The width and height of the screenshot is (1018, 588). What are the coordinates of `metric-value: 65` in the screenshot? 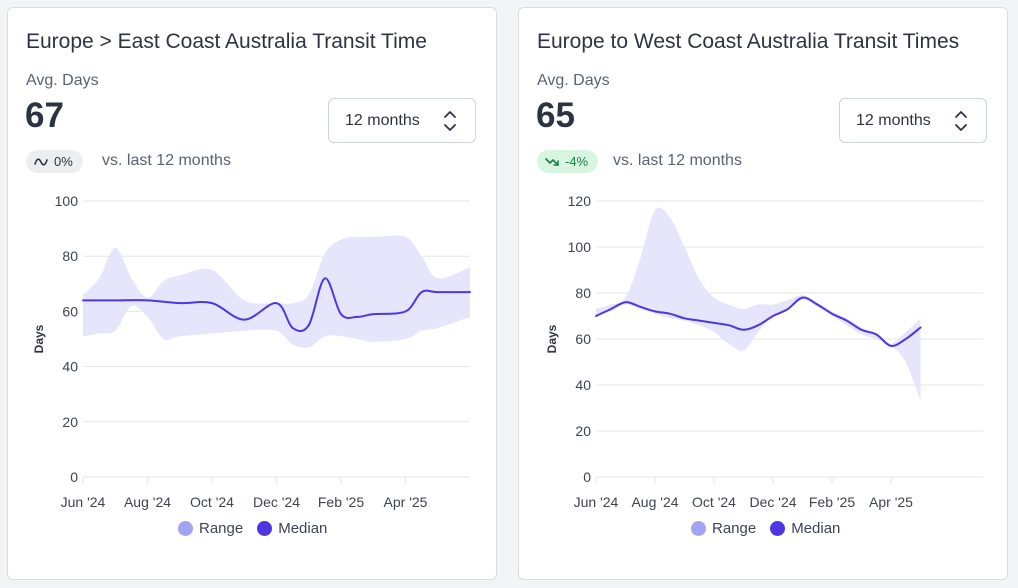 It's located at (555, 115).